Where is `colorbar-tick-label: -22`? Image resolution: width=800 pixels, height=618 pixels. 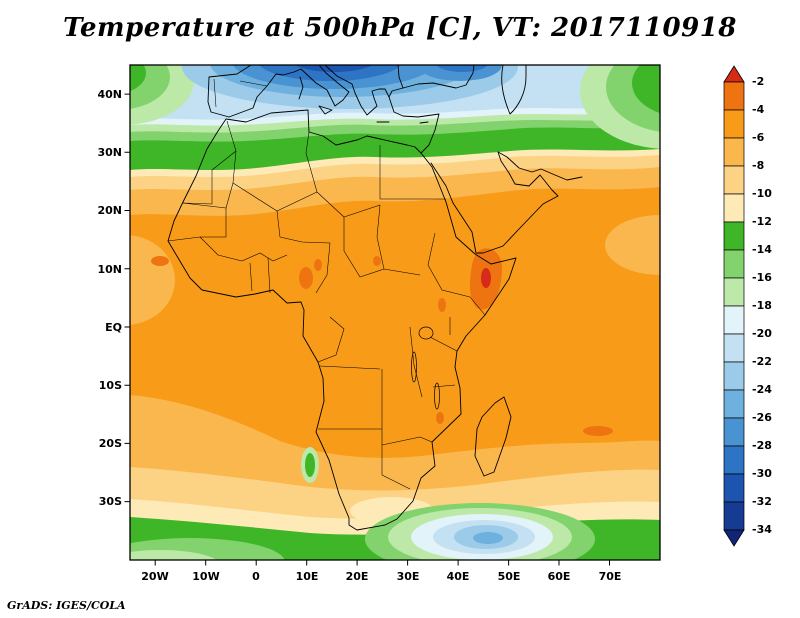 colorbar-tick-label: -22 is located at coordinates (762, 361).